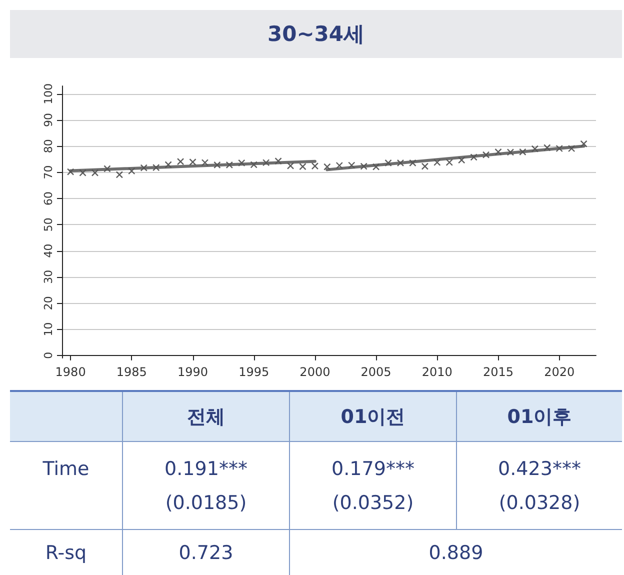 The image size is (624, 575). What do you see at coordinates (373, 503) in the screenshot?
I see `text: (0.0352)` at bounding box center [373, 503].